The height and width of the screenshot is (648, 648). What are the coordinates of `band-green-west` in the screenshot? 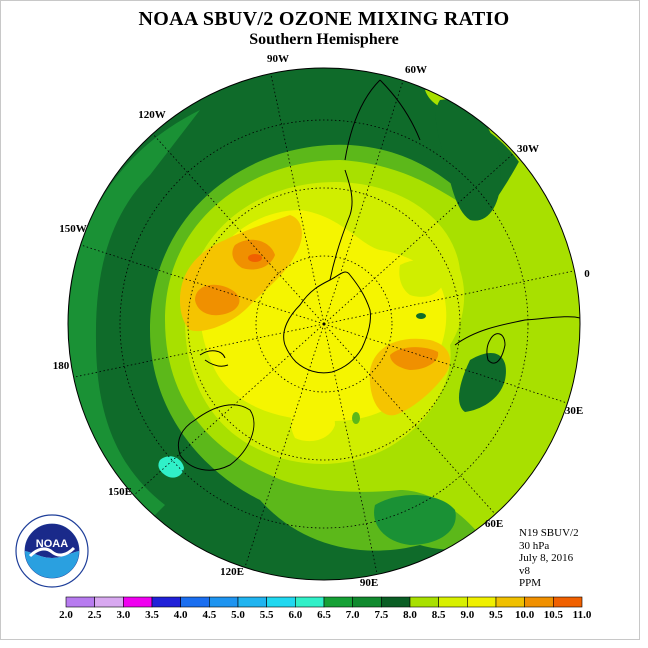 It's located at (134, 315).